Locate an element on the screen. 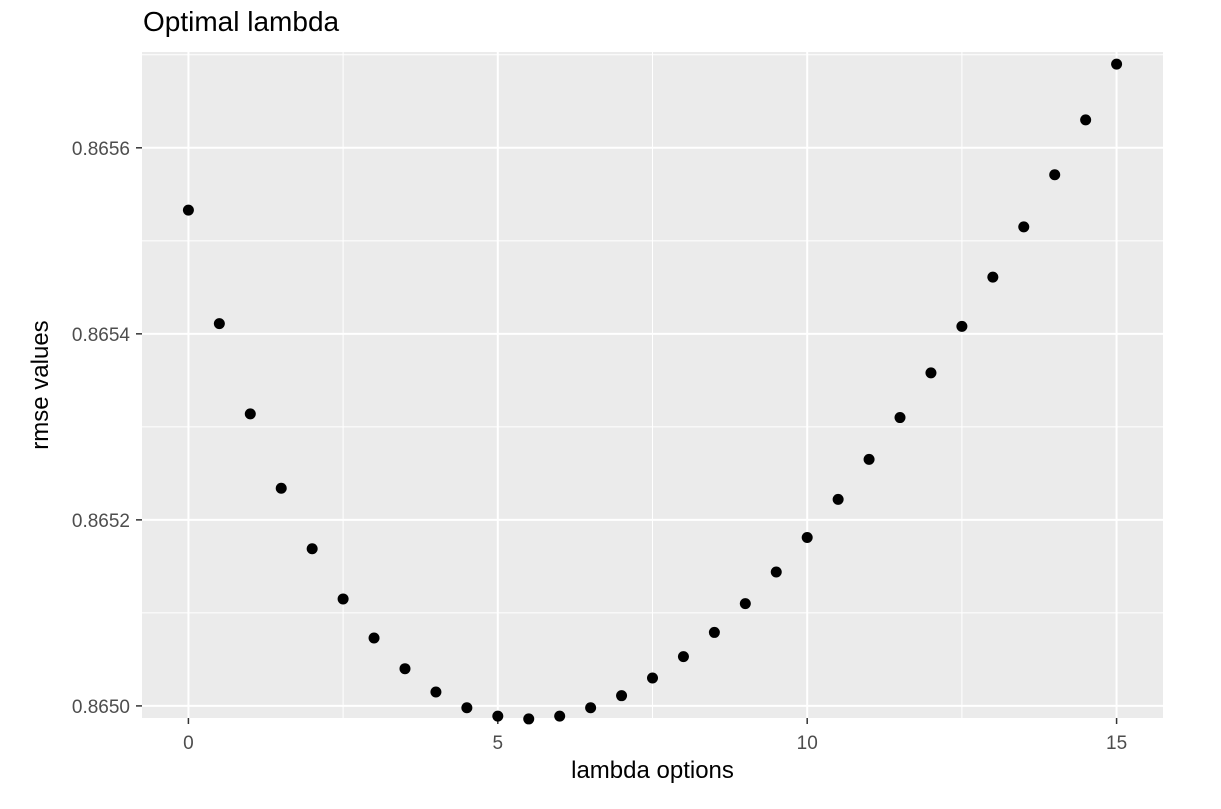 This screenshot has height=809, width=1221. x-tick-label: 5 is located at coordinates (498, 743).